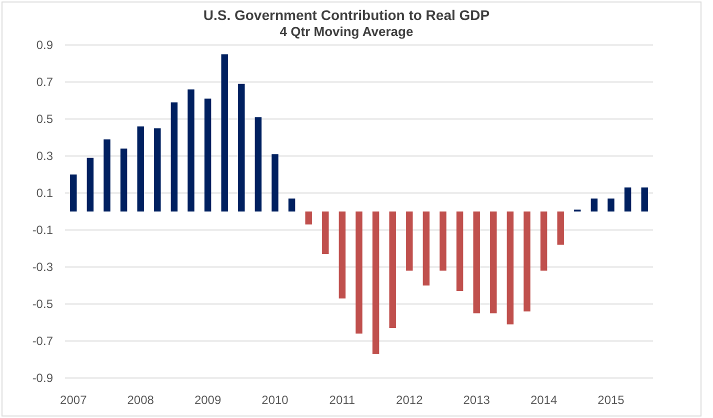  Describe the element at coordinates (74, 400) in the screenshot. I see `x-tick-label: 2007` at that location.